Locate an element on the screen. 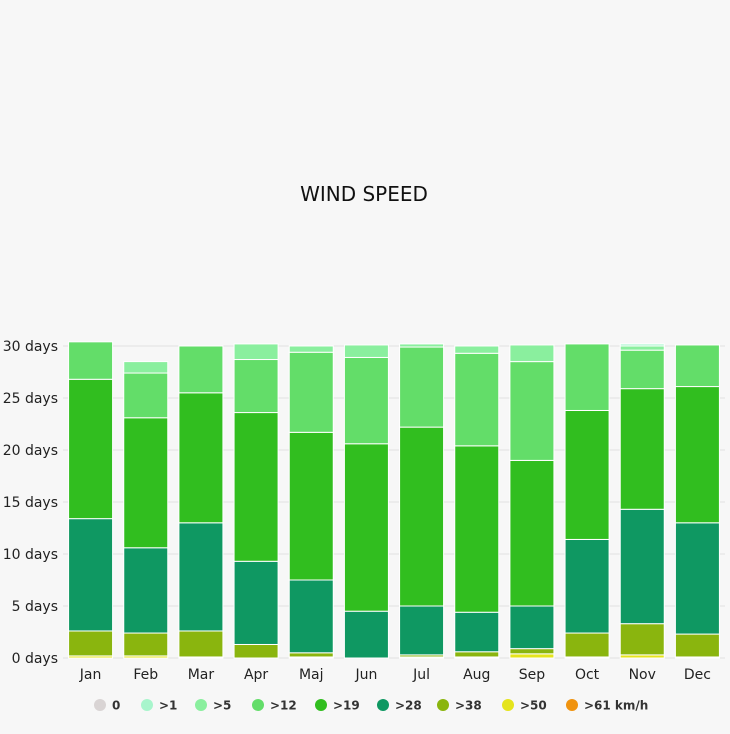 The height and width of the screenshot is (734, 730). x-tick-label: Apr is located at coordinates (256, 675).